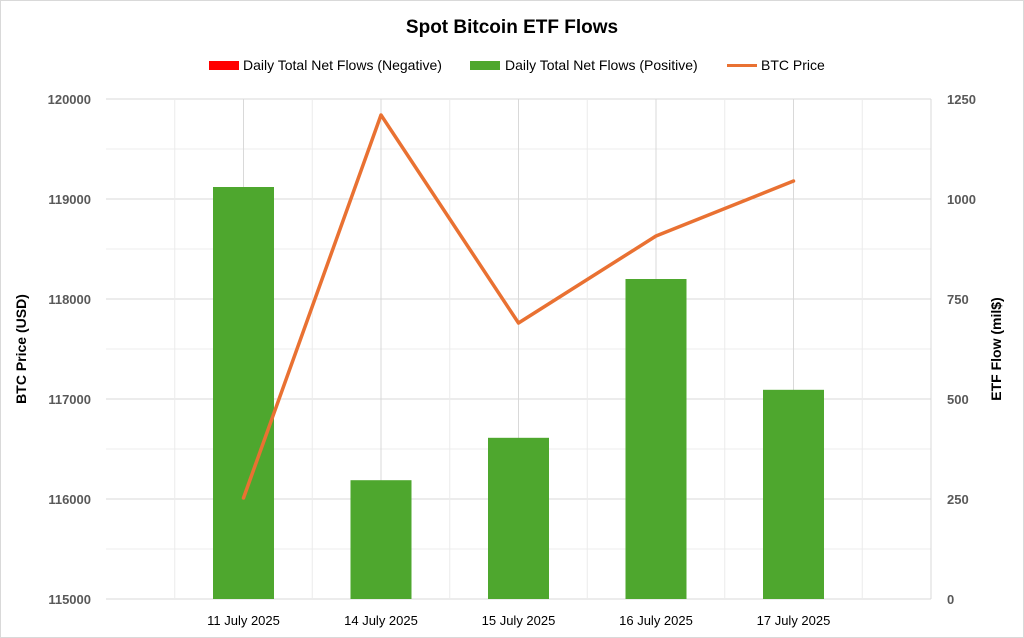 Image resolution: width=1024 pixels, height=638 pixels. I want to click on chart-title: Spot Bitcoin ETF Flows, so click(512, 27).